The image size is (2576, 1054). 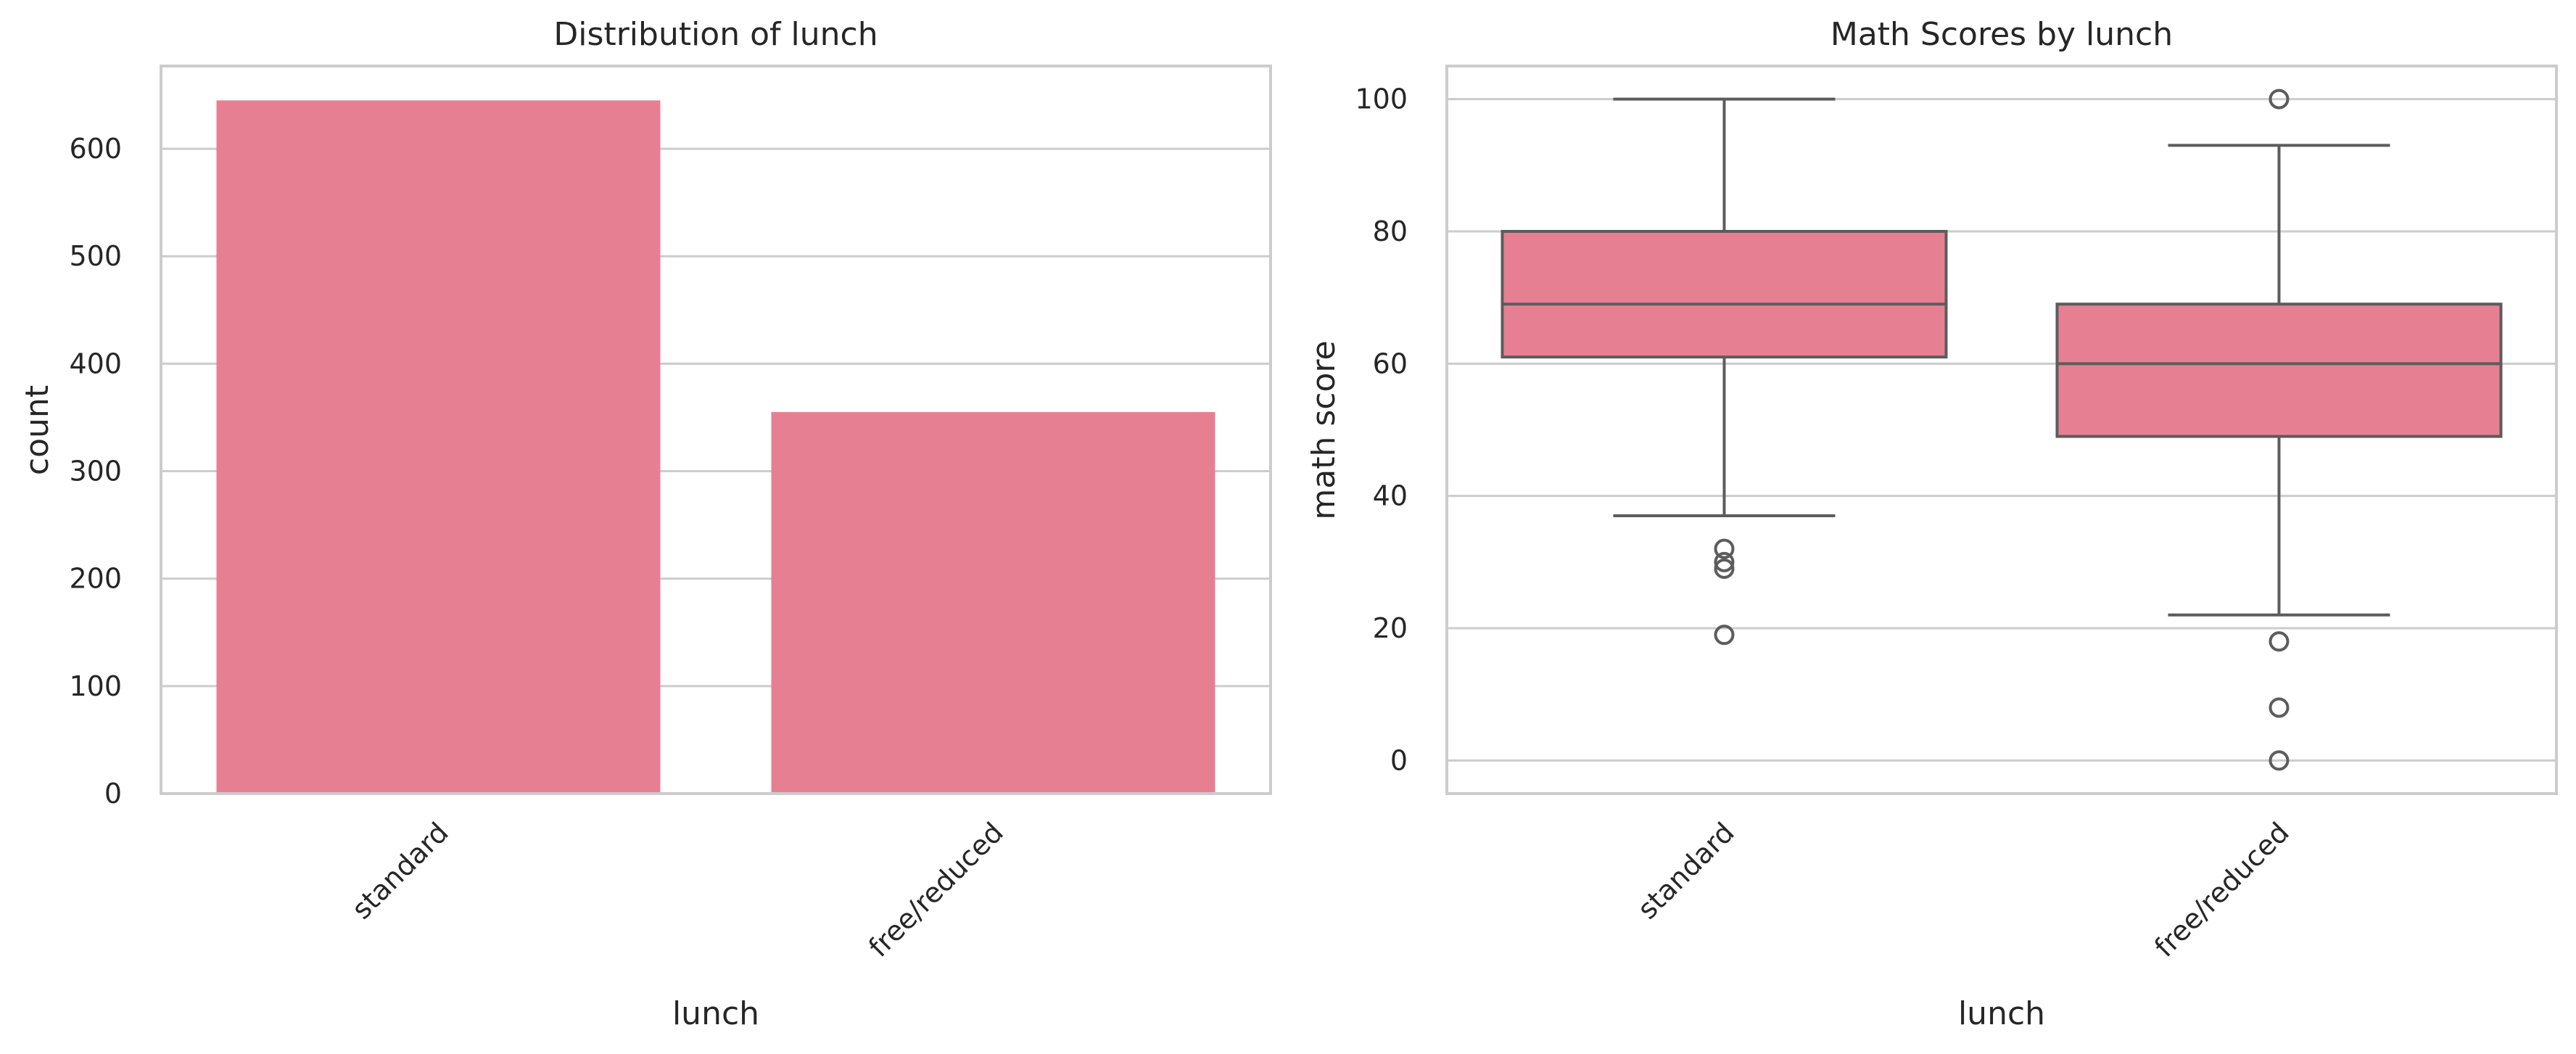 I want to click on box-plot-x-tick-standard: standard, so click(x=1686, y=871).